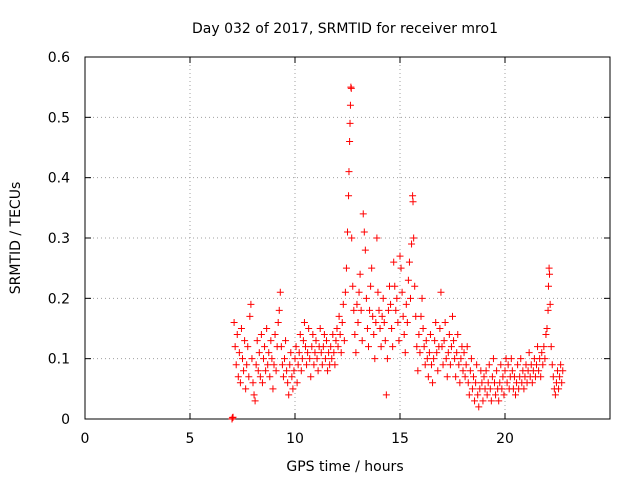  I want to click on x-tick-label: 20, so click(505, 439).